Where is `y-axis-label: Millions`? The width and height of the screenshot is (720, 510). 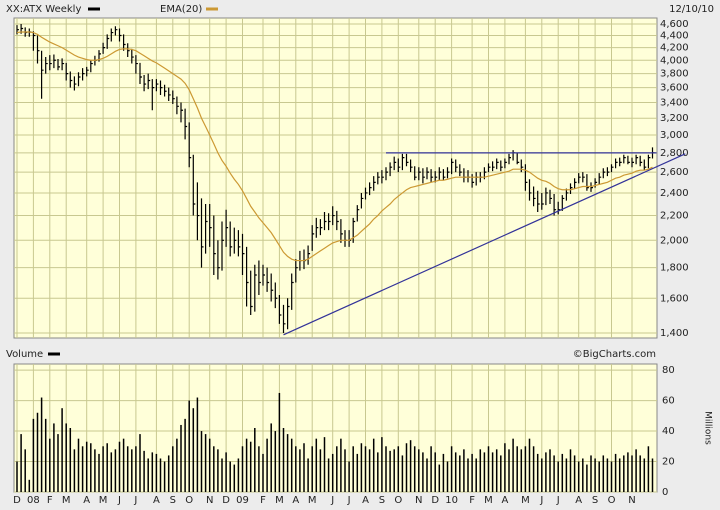 y-axis-label: Millions is located at coordinates (708, 428).